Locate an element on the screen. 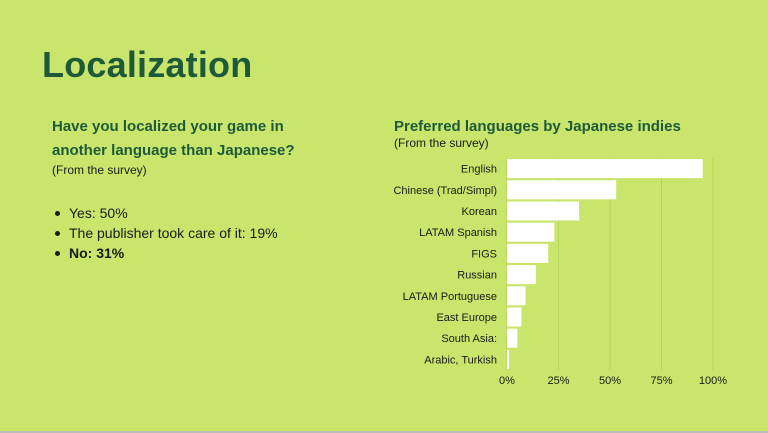 Image resolution: width=768 pixels, height=433 pixels. category-label: Korean is located at coordinates (479, 212).